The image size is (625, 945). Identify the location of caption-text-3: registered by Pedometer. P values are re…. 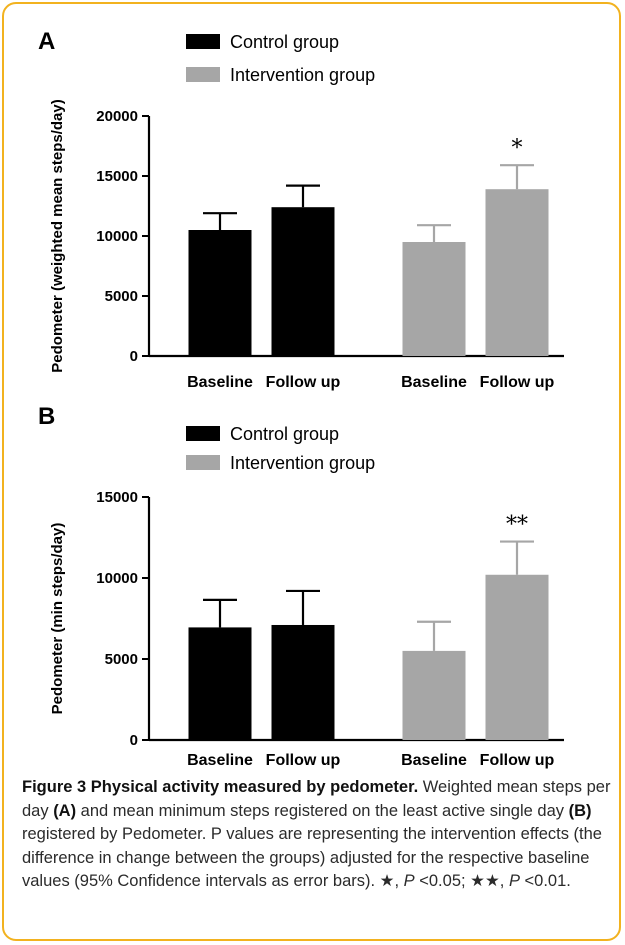
(312, 857).